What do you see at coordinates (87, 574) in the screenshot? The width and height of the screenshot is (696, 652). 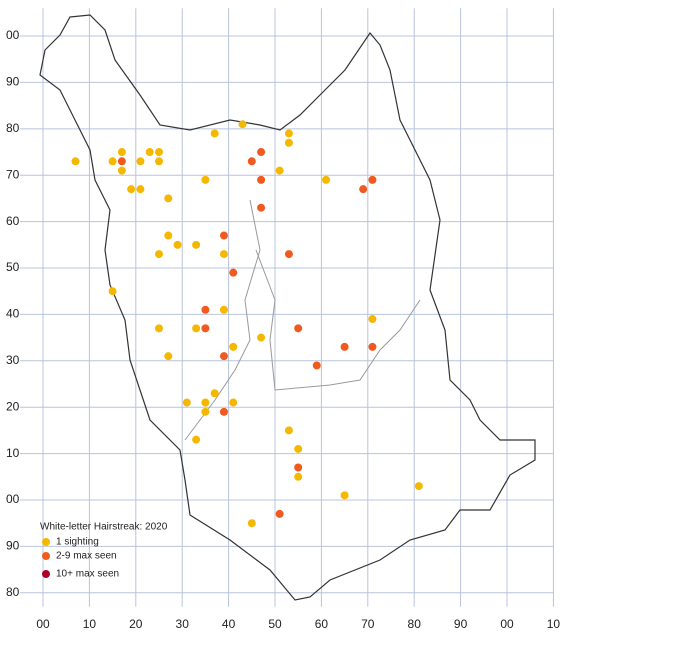 I see `legend-label: 10+ max seen` at bounding box center [87, 574].